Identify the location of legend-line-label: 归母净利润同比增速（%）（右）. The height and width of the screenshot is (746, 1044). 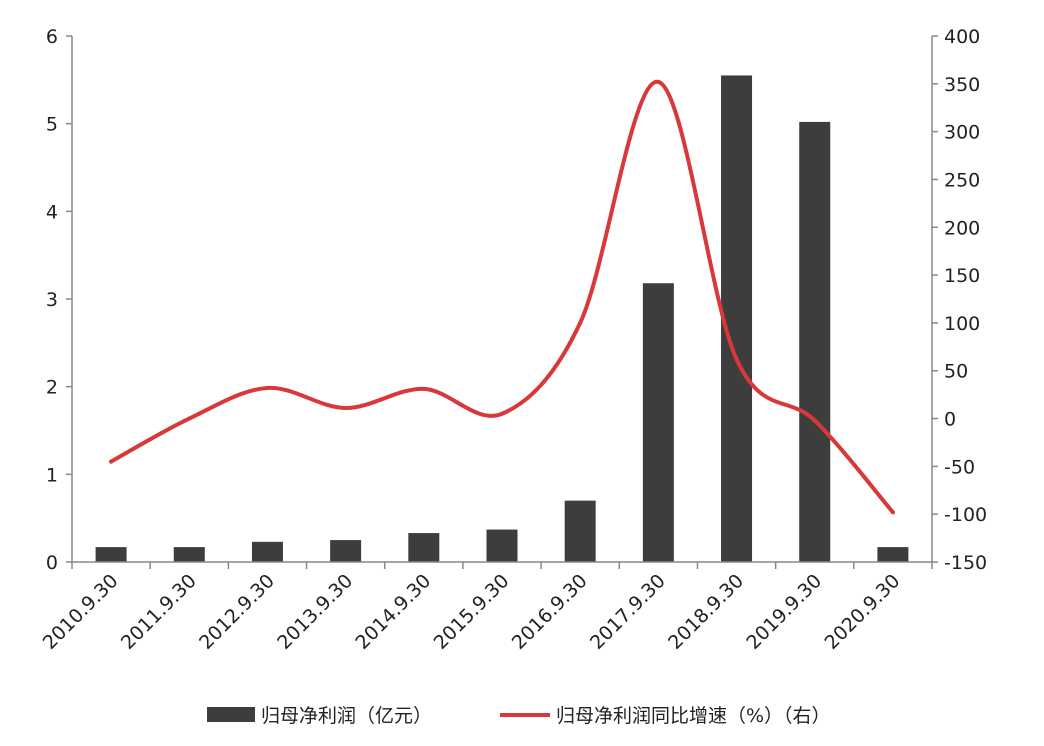
(693, 716).